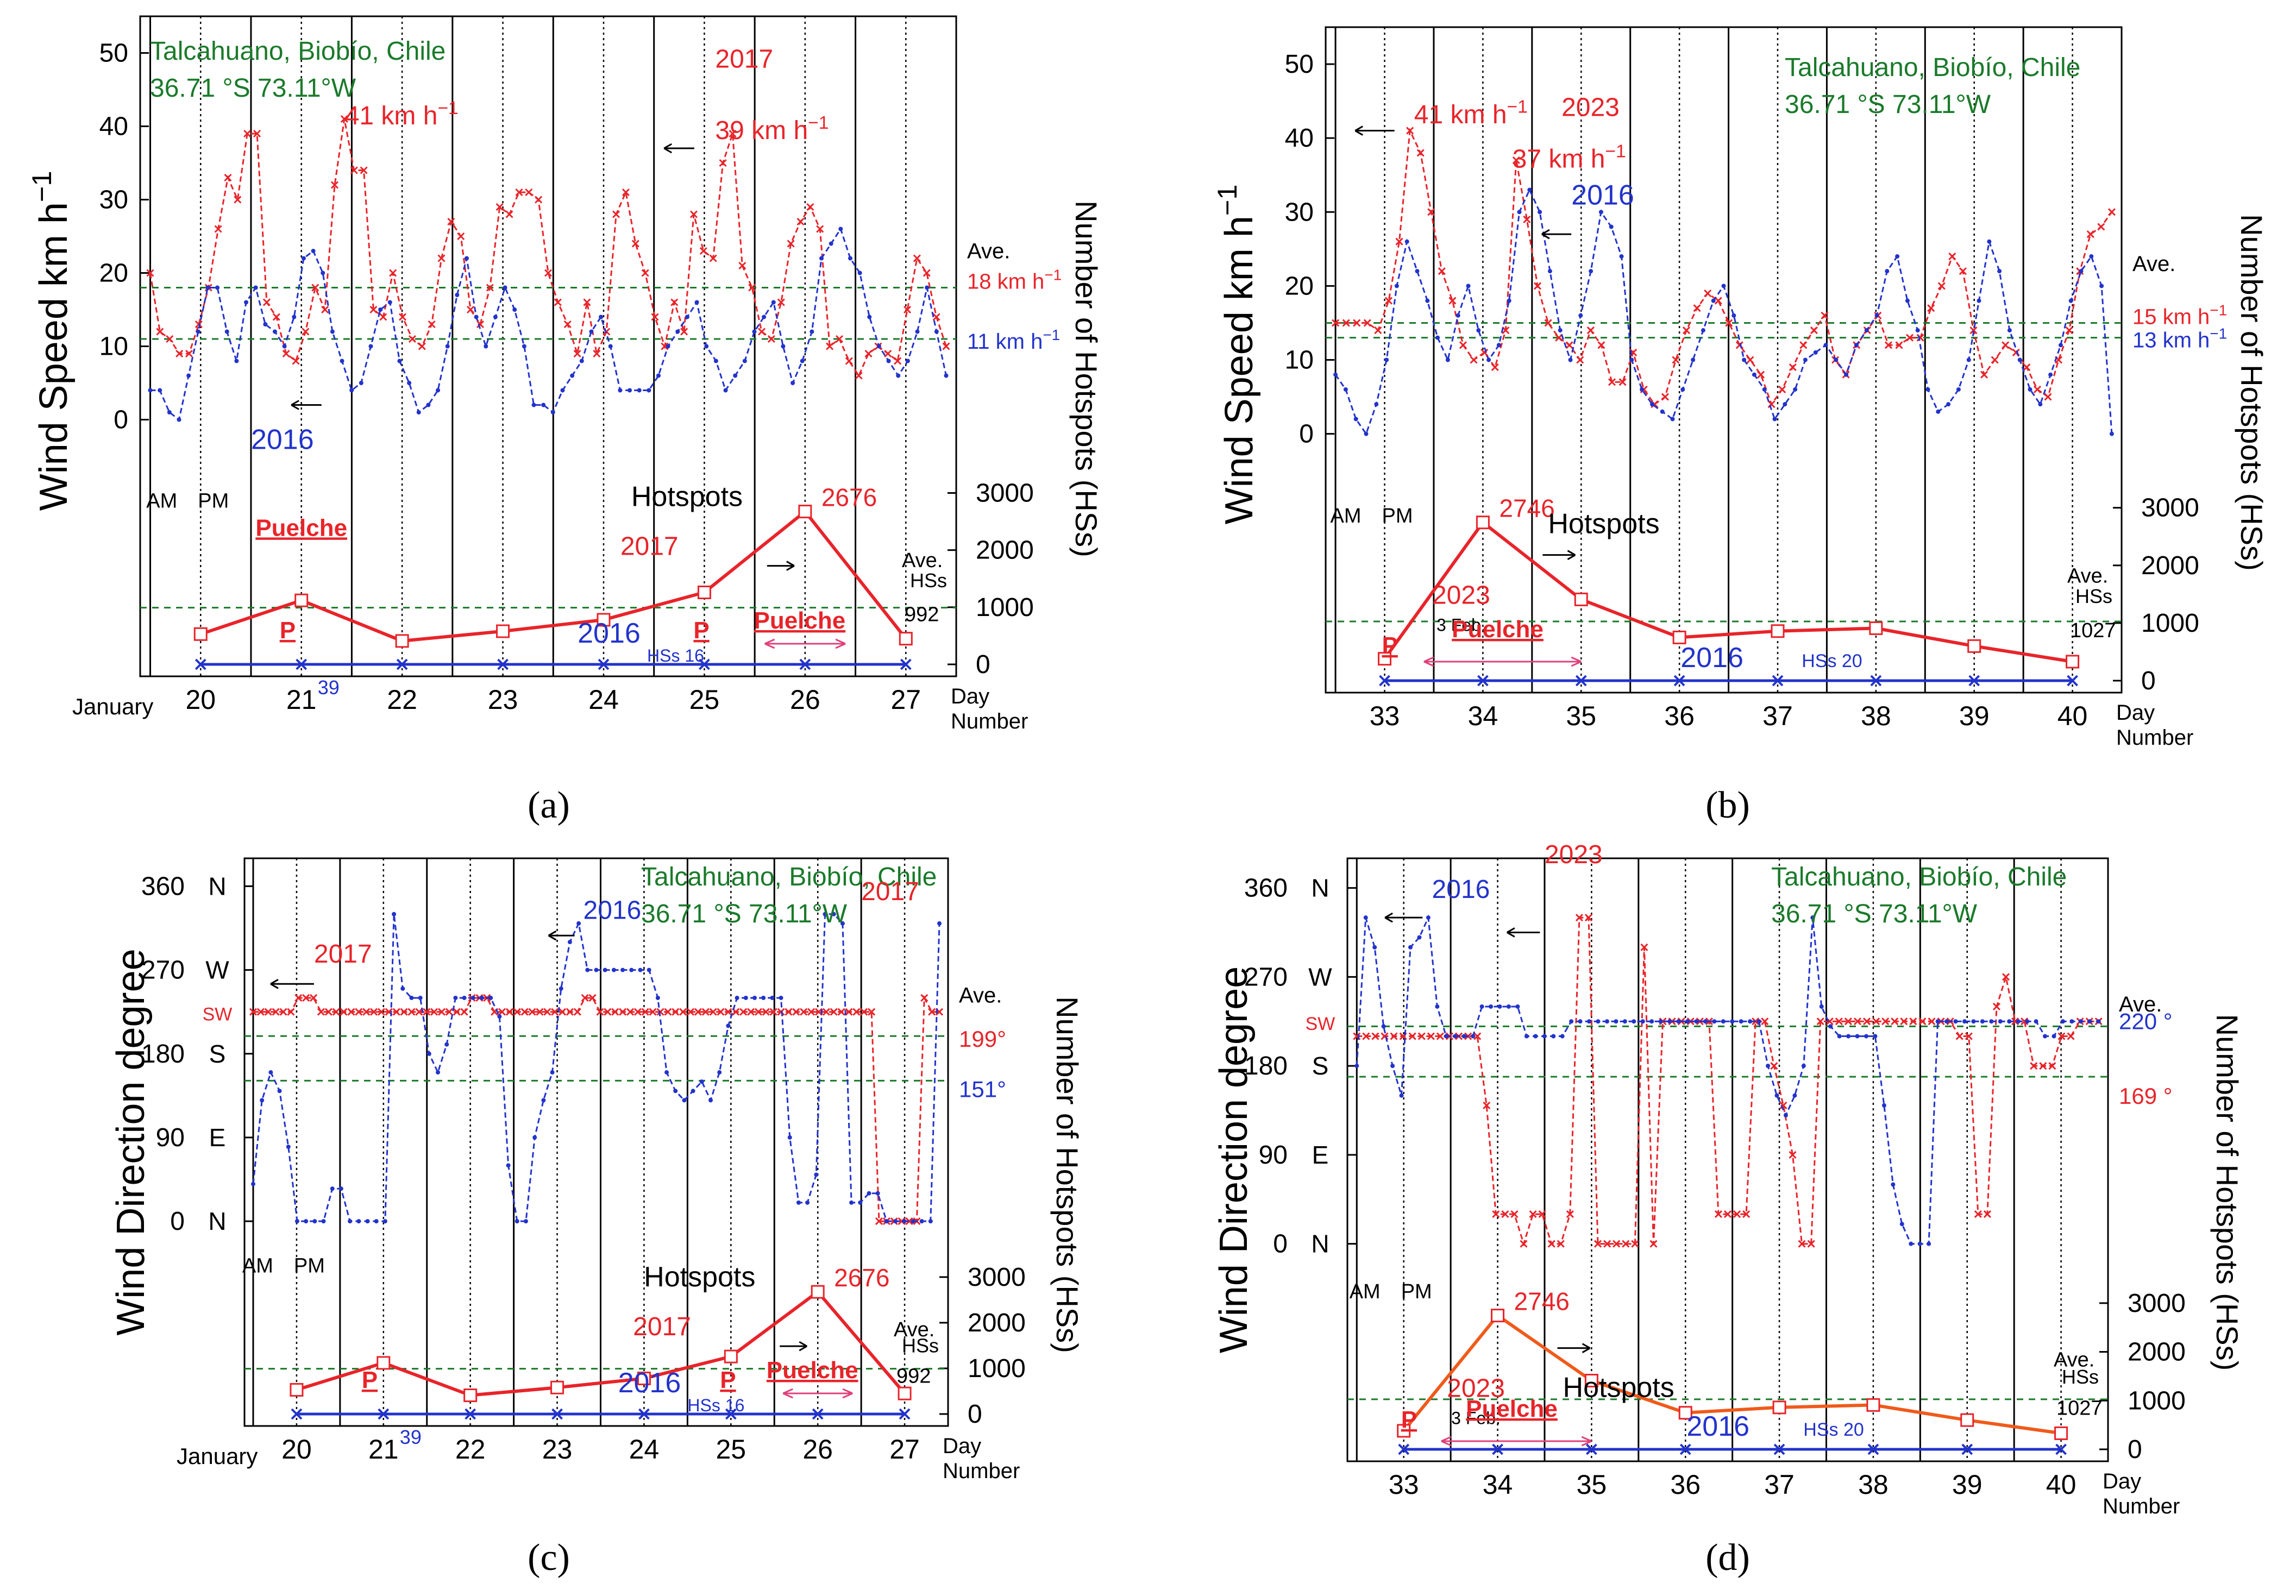 The image size is (2296, 1596). I want to click on x-tick-label: 33, so click(1404, 1484).